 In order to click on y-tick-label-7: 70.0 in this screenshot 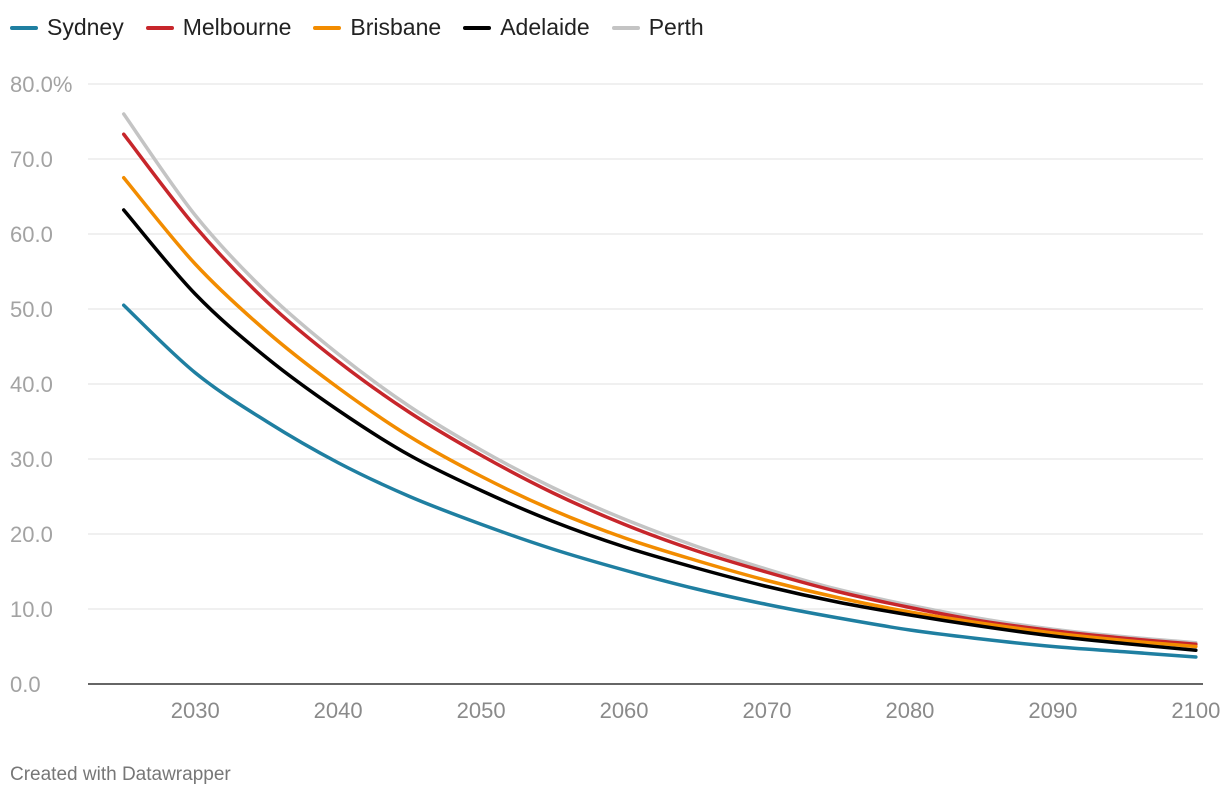, I will do `click(31, 159)`.